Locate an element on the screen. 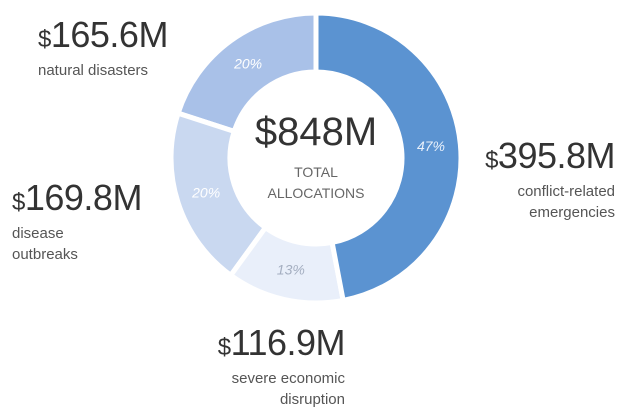 This screenshot has width=618, height=410. slice-category: conflict-related emergencies is located at coordinates (566, 202).